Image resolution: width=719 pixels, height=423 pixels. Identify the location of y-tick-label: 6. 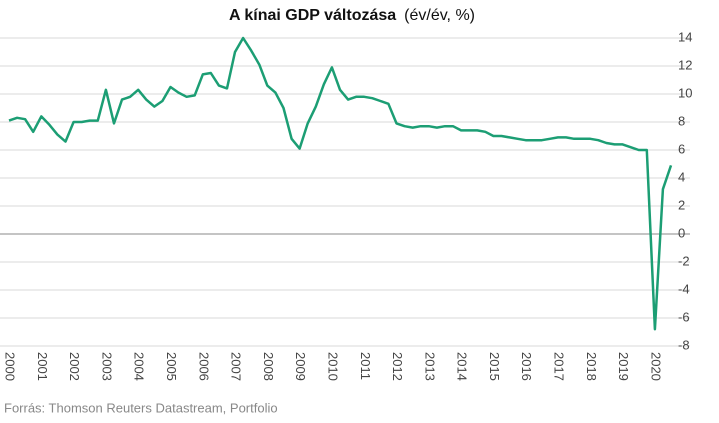
(681, 148).